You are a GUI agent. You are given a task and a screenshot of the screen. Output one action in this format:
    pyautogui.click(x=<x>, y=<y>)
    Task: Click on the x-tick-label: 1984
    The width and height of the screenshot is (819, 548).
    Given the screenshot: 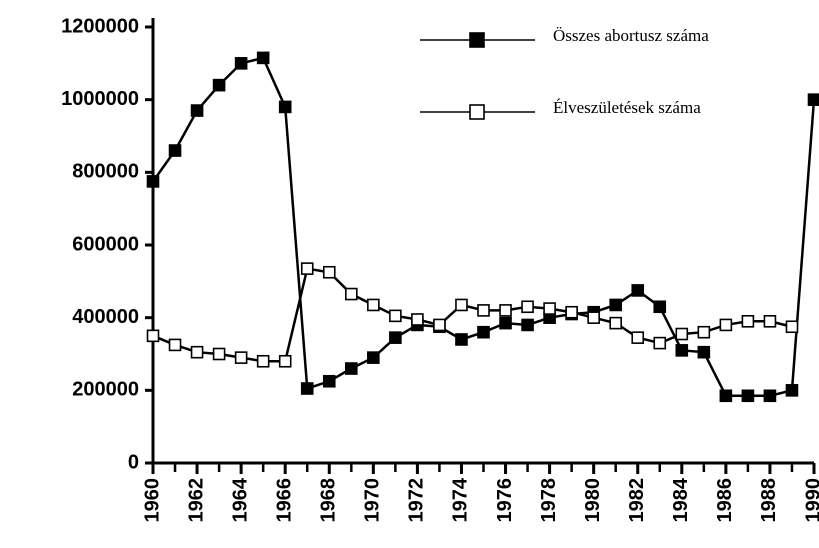 What is the action you would take?
    pyautogui.click(x=681, y=499)
    